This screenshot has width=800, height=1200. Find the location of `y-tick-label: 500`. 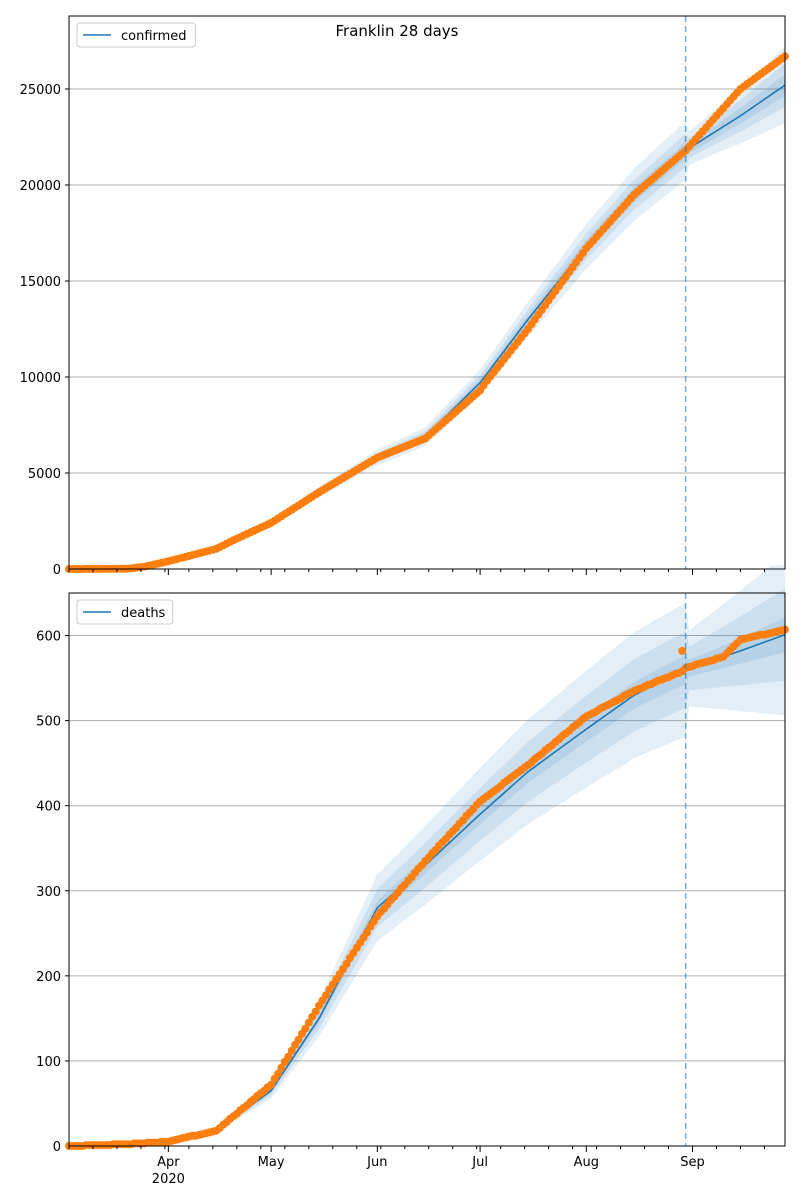

y-tick-label: 500 is located at coordinates (48, 722).